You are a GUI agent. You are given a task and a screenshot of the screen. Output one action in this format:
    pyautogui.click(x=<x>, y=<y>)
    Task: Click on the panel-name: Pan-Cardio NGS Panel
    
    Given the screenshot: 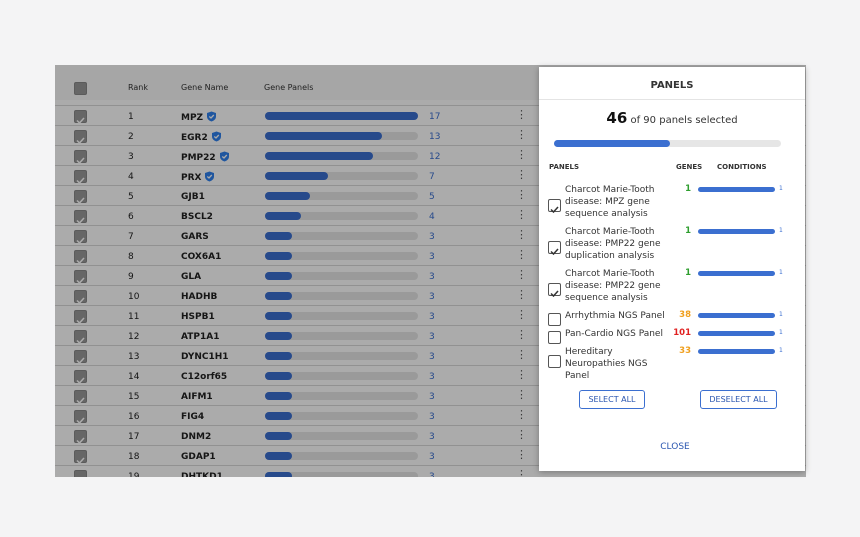 What is the action you would take?
    pyautogui.click(x=614, y=334)
    